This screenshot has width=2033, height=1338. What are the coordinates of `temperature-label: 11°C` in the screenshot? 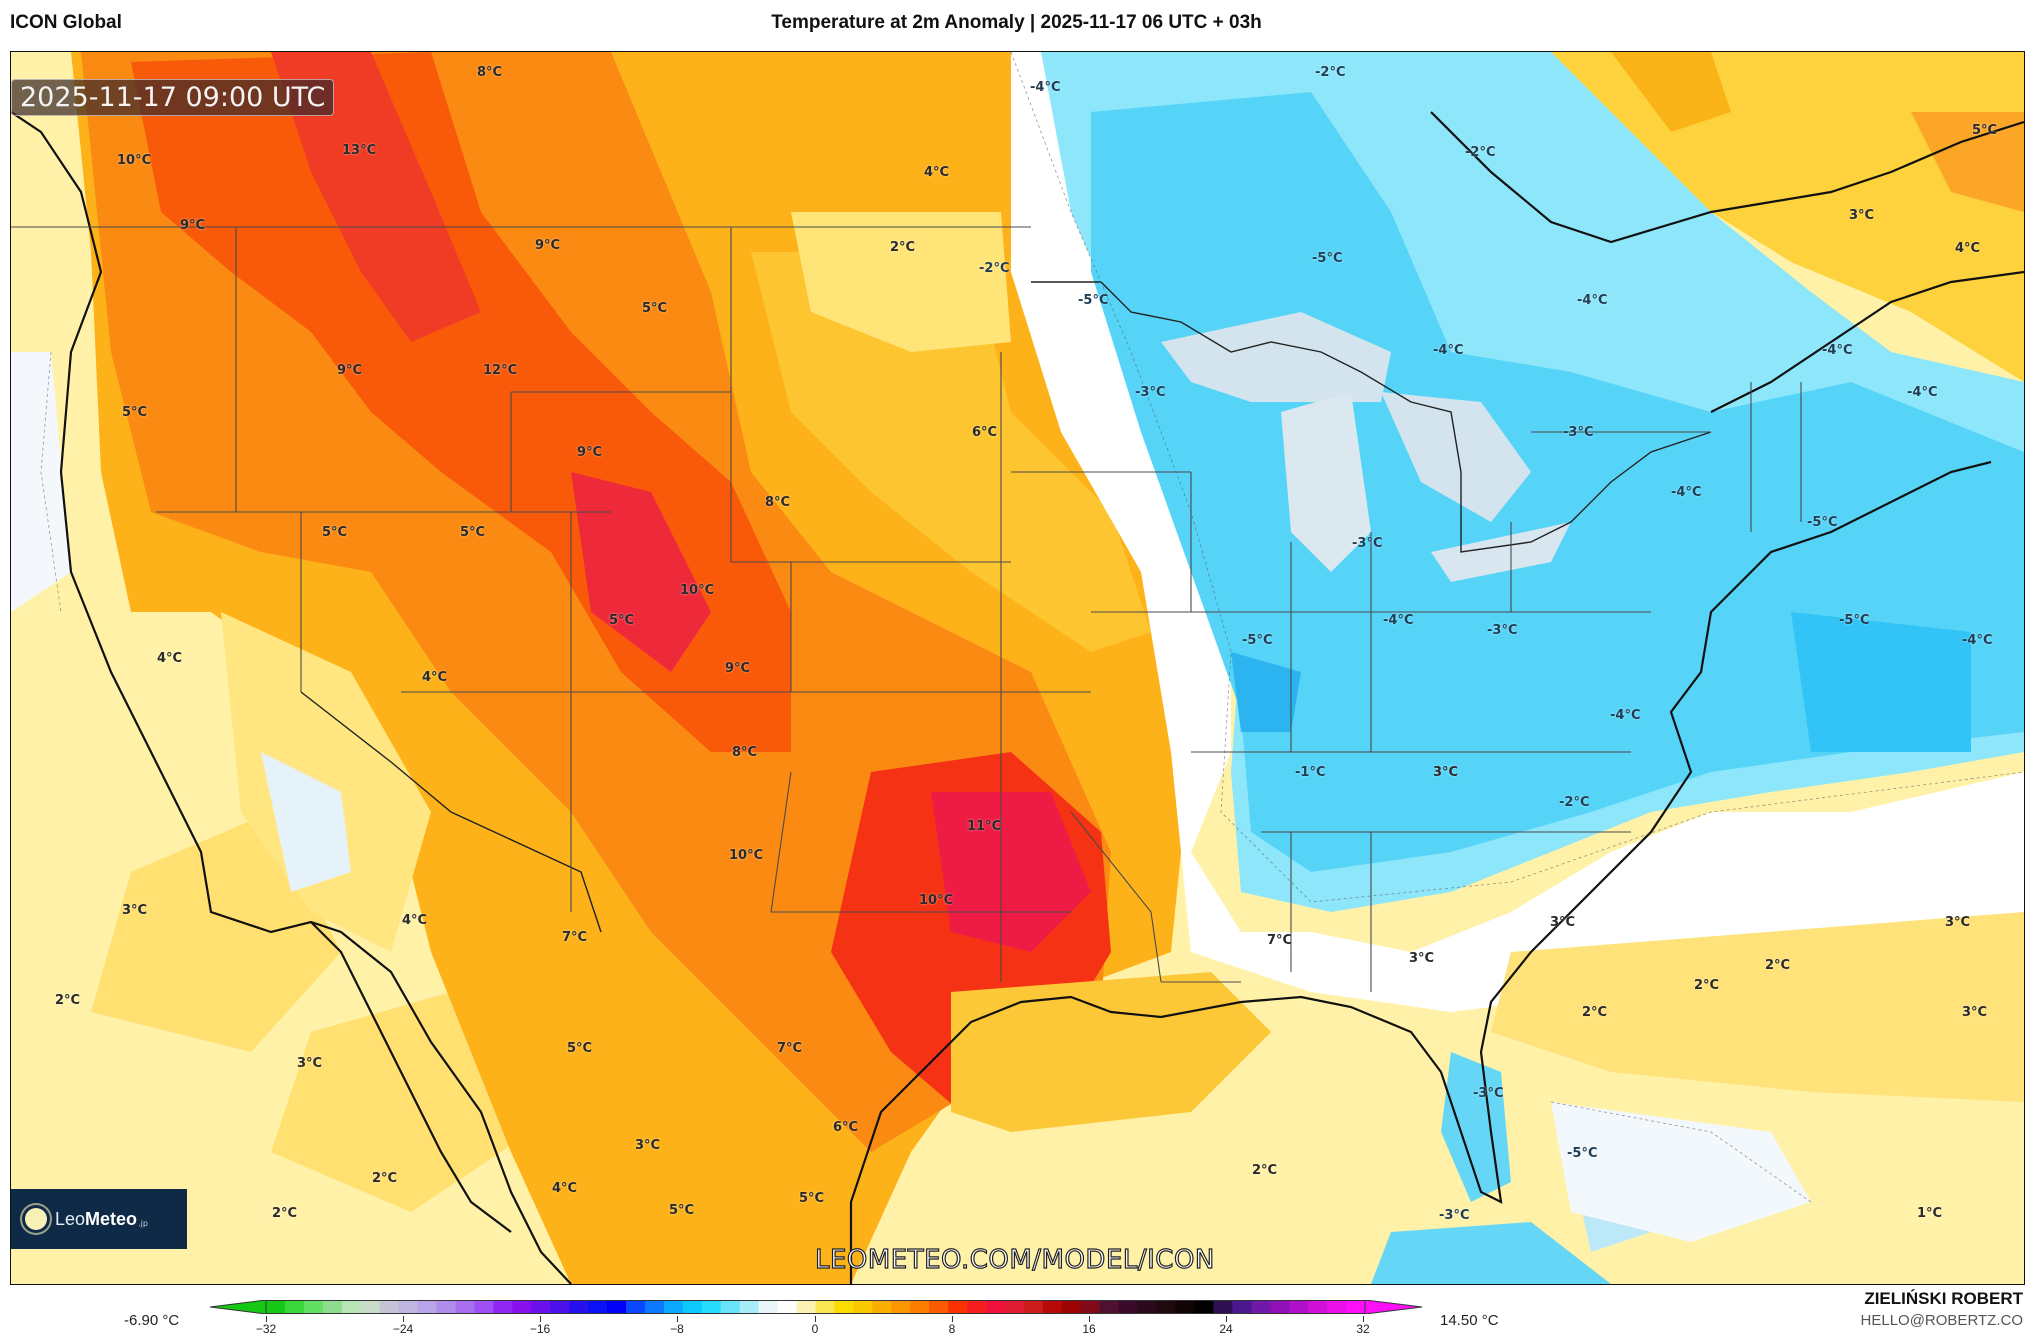 It's located at (984, 826).